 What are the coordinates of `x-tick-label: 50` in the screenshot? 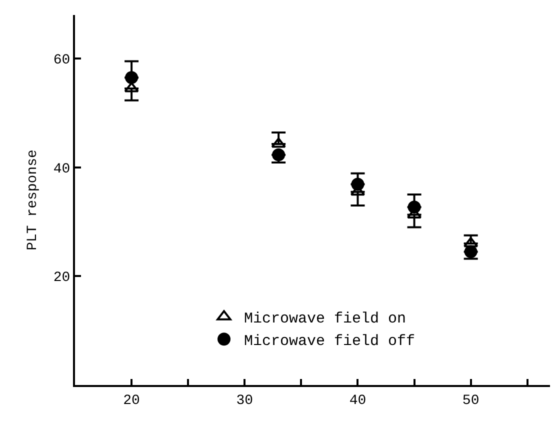 It's located at (471, 400).